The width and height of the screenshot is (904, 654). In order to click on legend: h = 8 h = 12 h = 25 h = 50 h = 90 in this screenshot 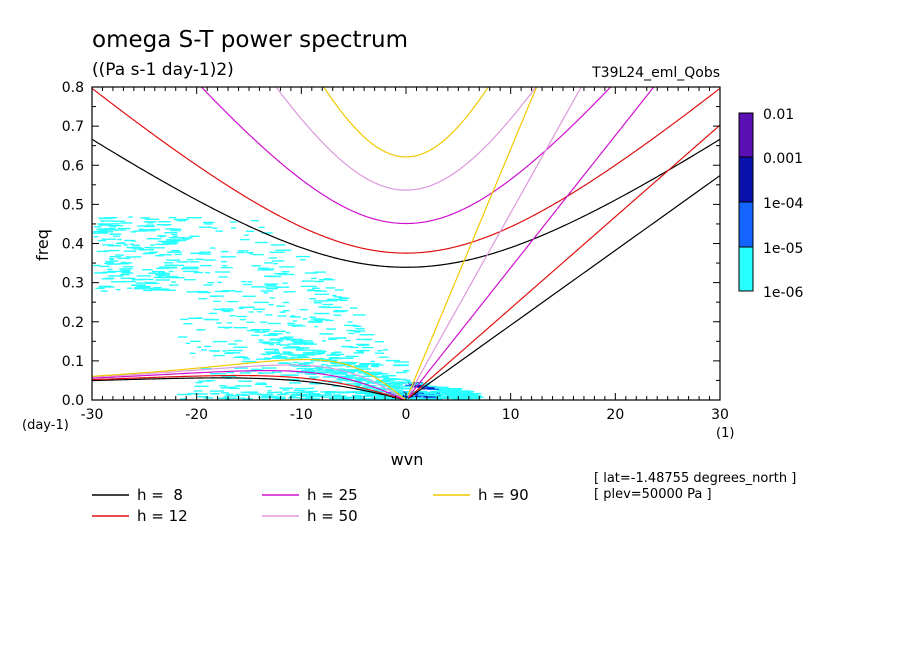, I will do `click(310, 505)`.